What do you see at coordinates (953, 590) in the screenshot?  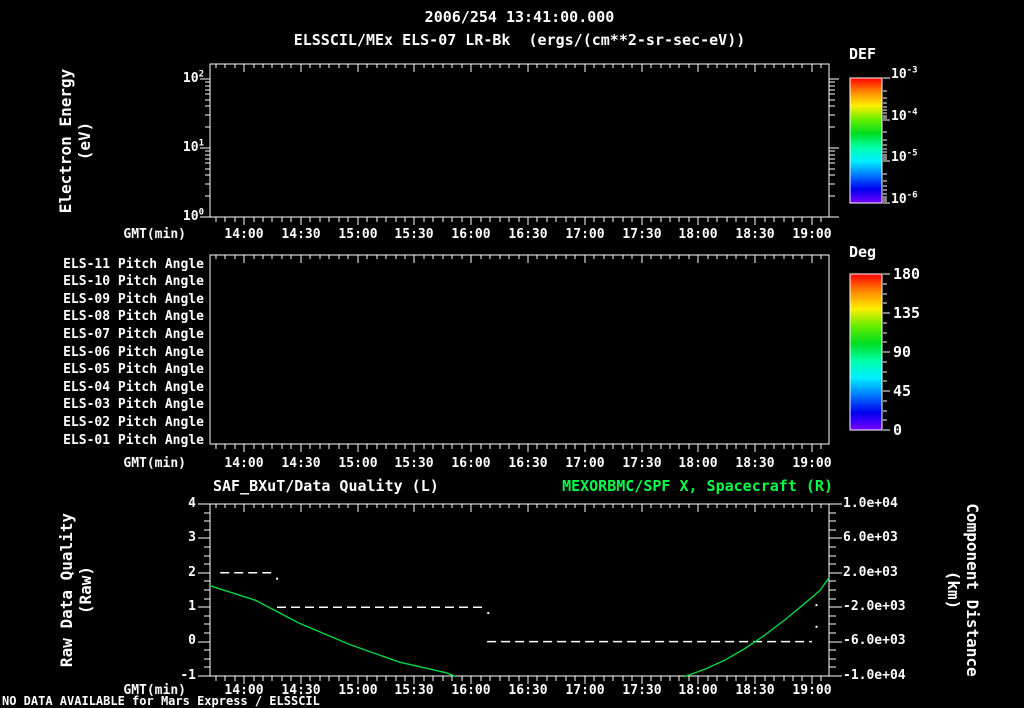 I see `quality-right-axis-line2: (km)` at bounding box center [953, 590].